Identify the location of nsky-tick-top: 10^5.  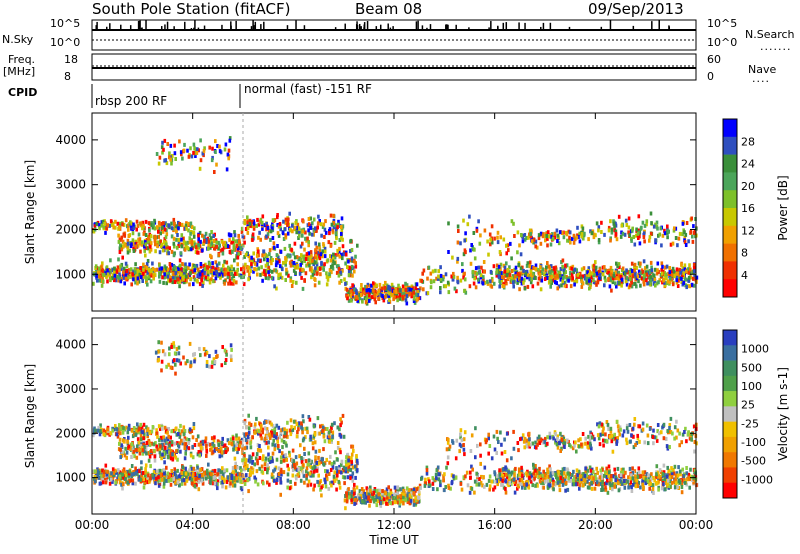
(65, 23).